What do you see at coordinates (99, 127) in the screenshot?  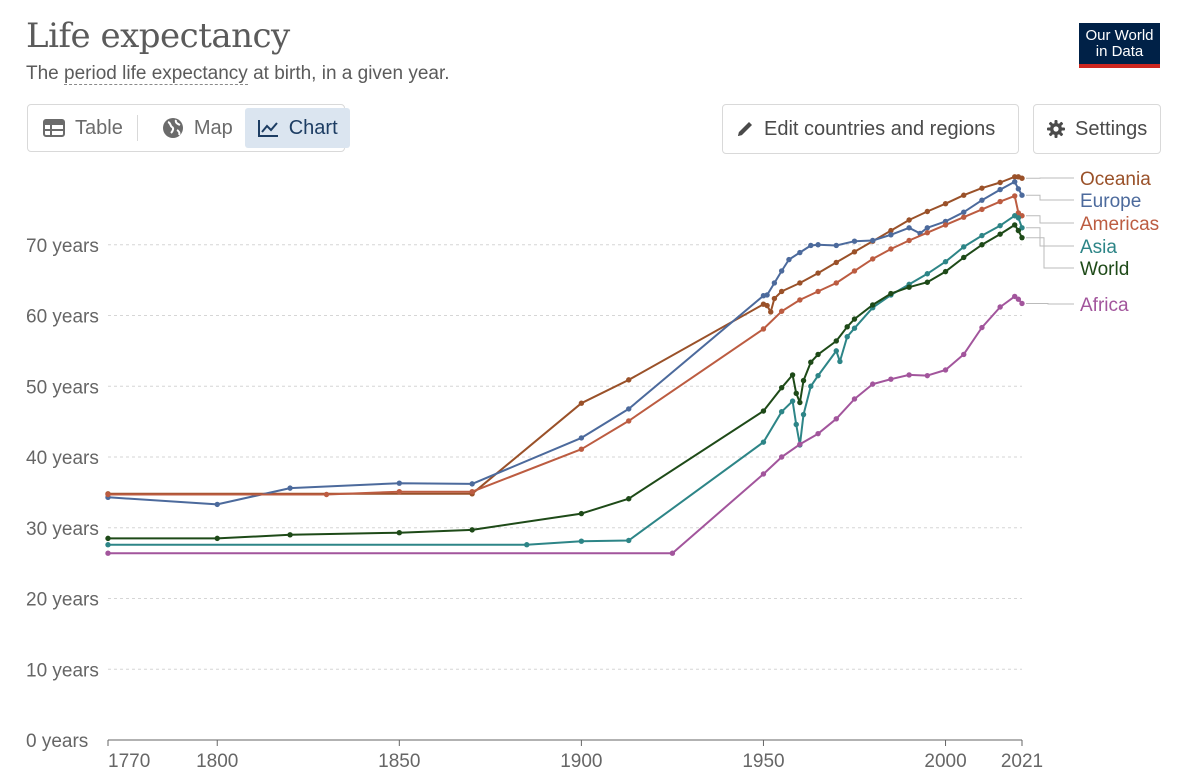 I see `tab-table-label: Table` at bounding box center [99, 127].